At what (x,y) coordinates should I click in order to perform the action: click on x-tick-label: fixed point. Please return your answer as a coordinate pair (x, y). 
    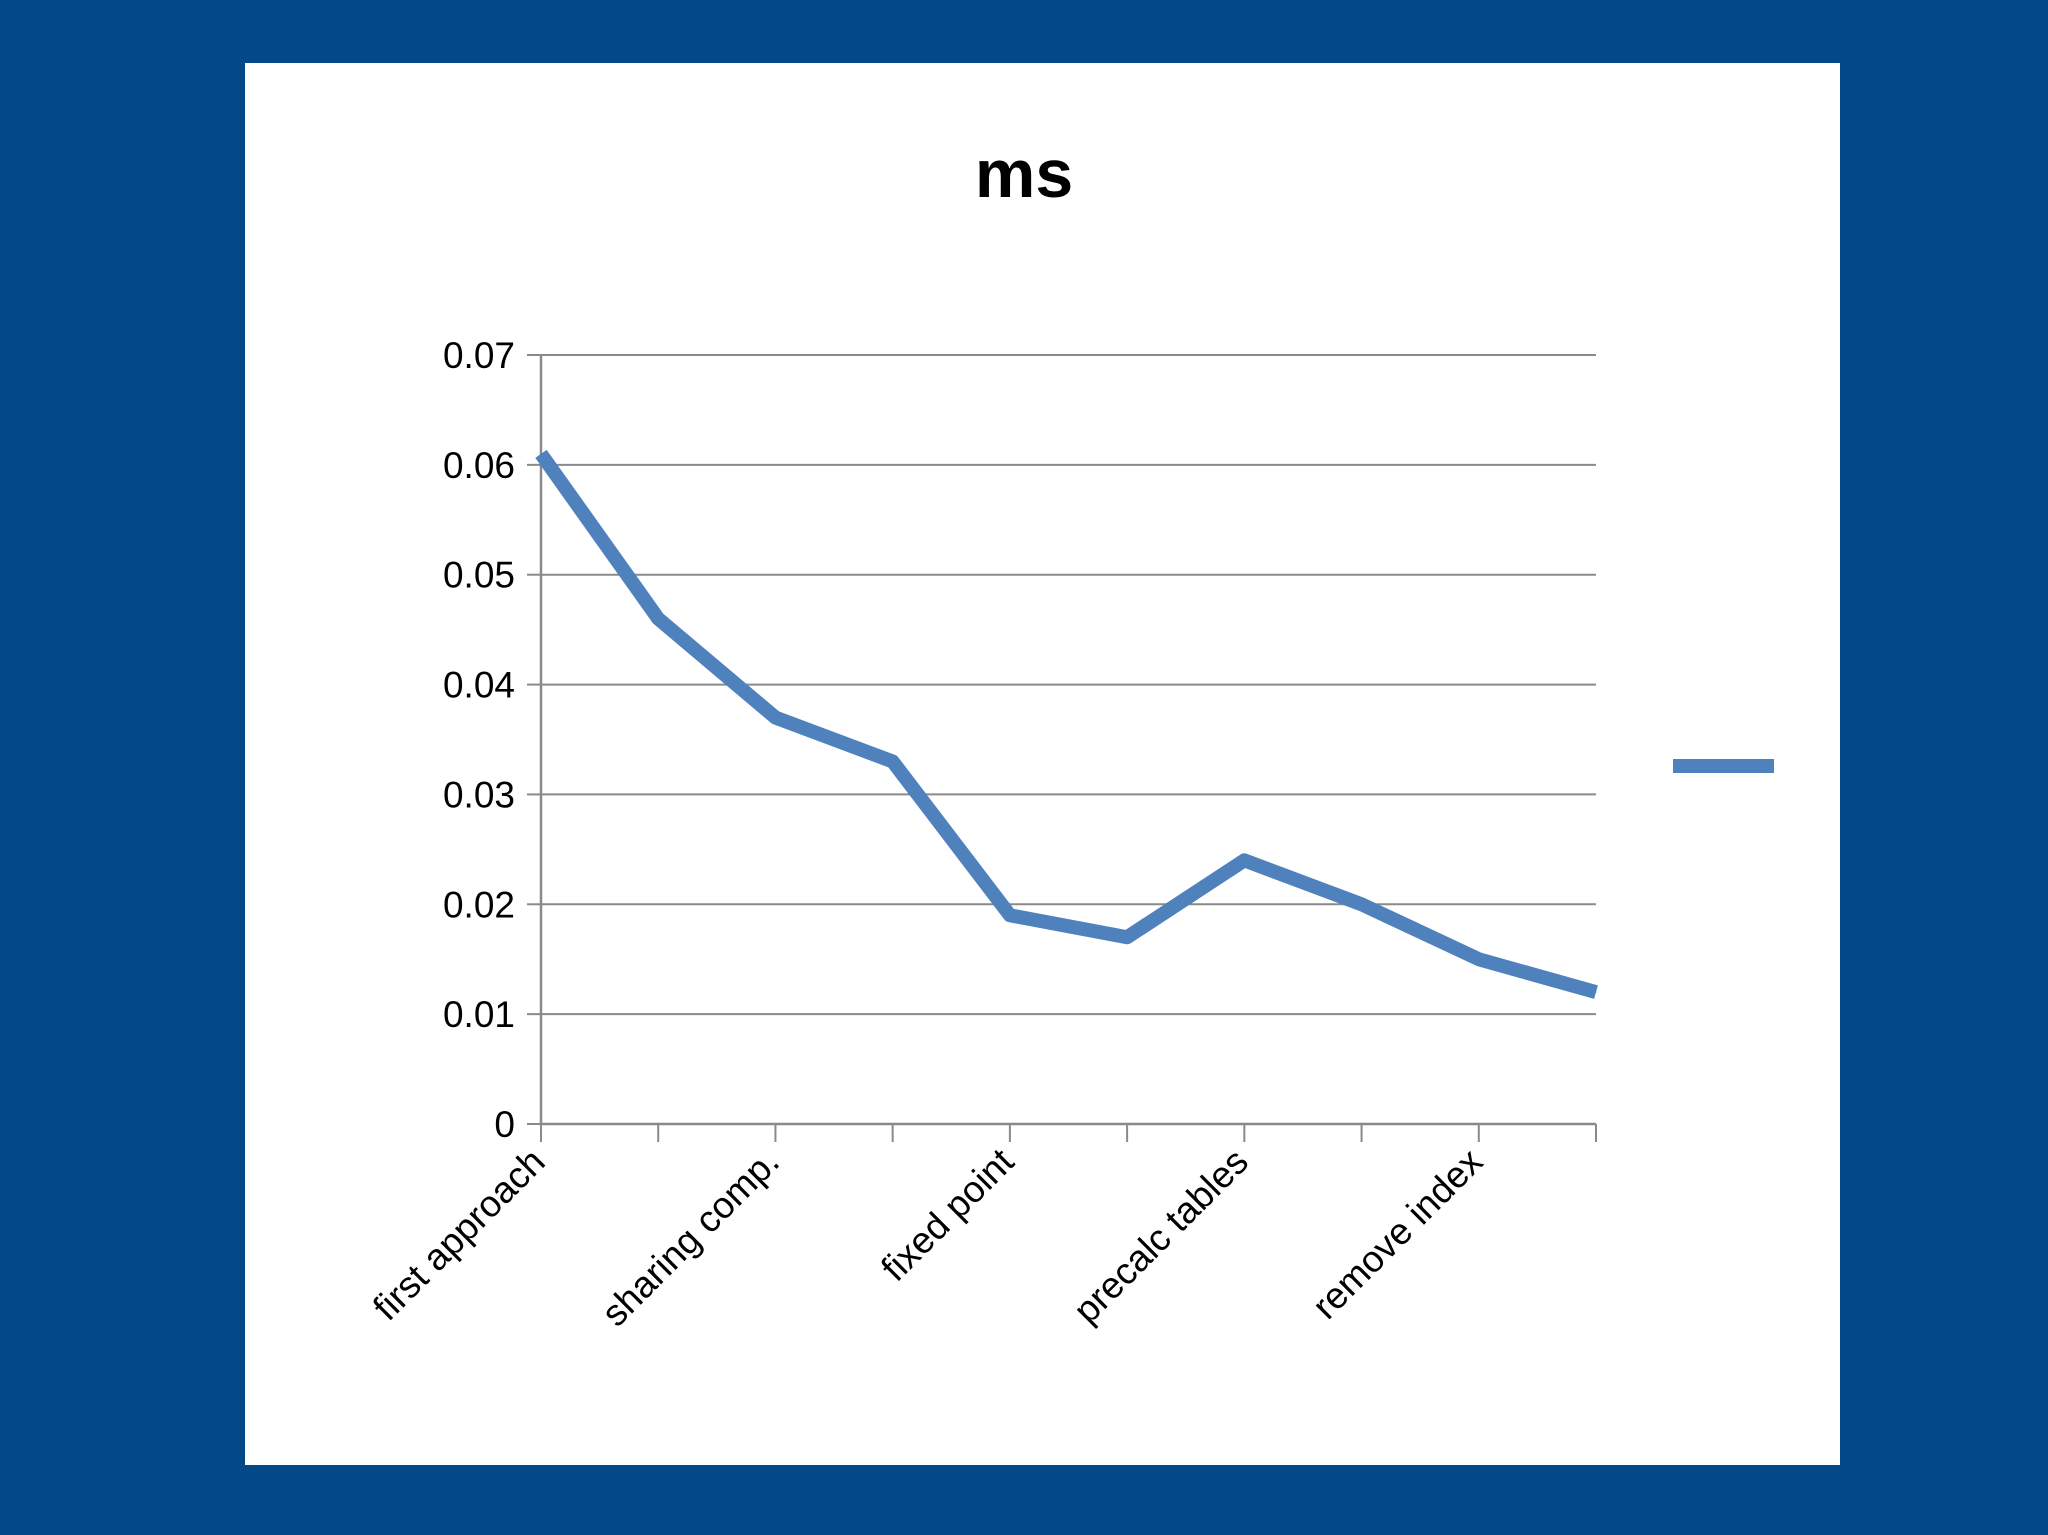
    Looking at the image, I should click on (947, 1214).